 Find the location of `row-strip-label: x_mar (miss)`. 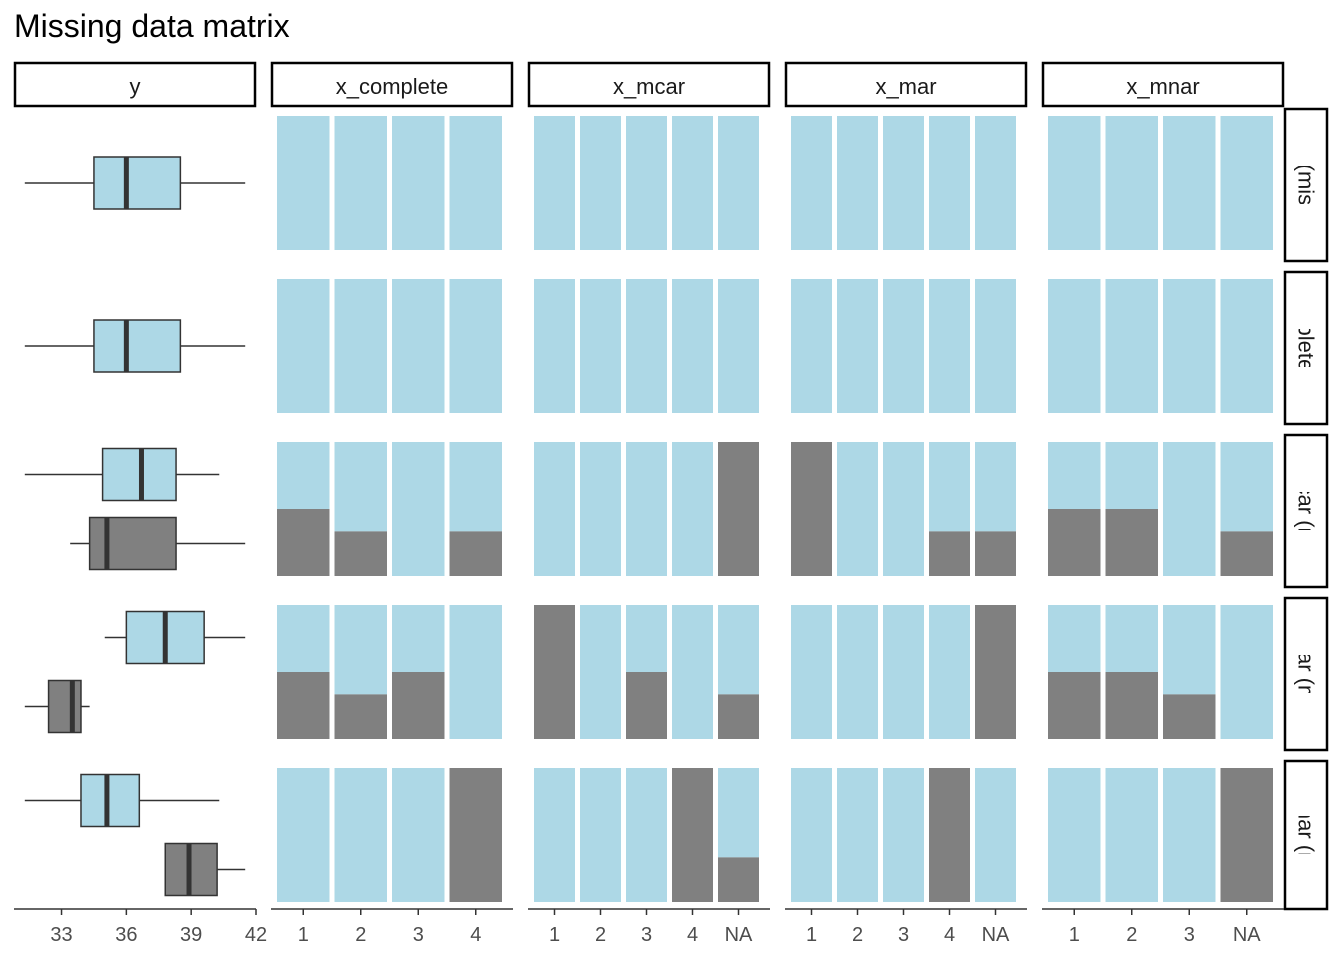

row-strip-label: x_mar (miss) is located at coordinates (1306, 673).